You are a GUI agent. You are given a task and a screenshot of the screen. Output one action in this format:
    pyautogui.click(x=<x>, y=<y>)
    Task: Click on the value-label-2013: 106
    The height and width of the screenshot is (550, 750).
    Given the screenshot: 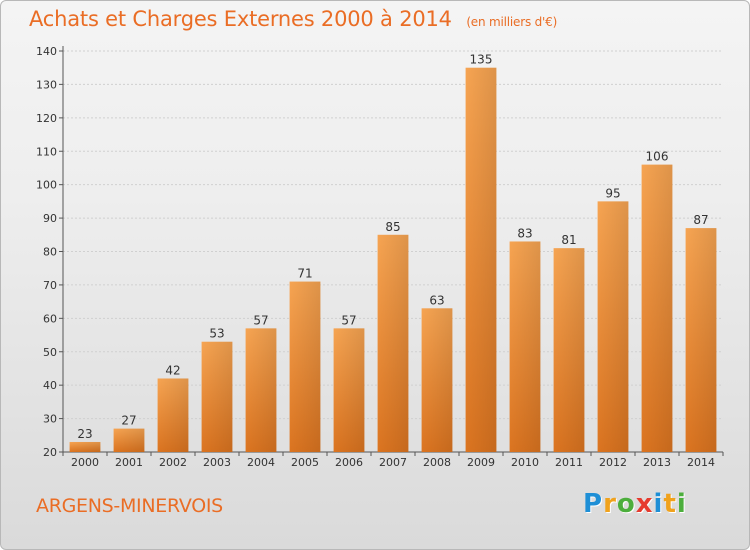 What is the action you would take?
    pyautogui.click(x=657, y=157)
    